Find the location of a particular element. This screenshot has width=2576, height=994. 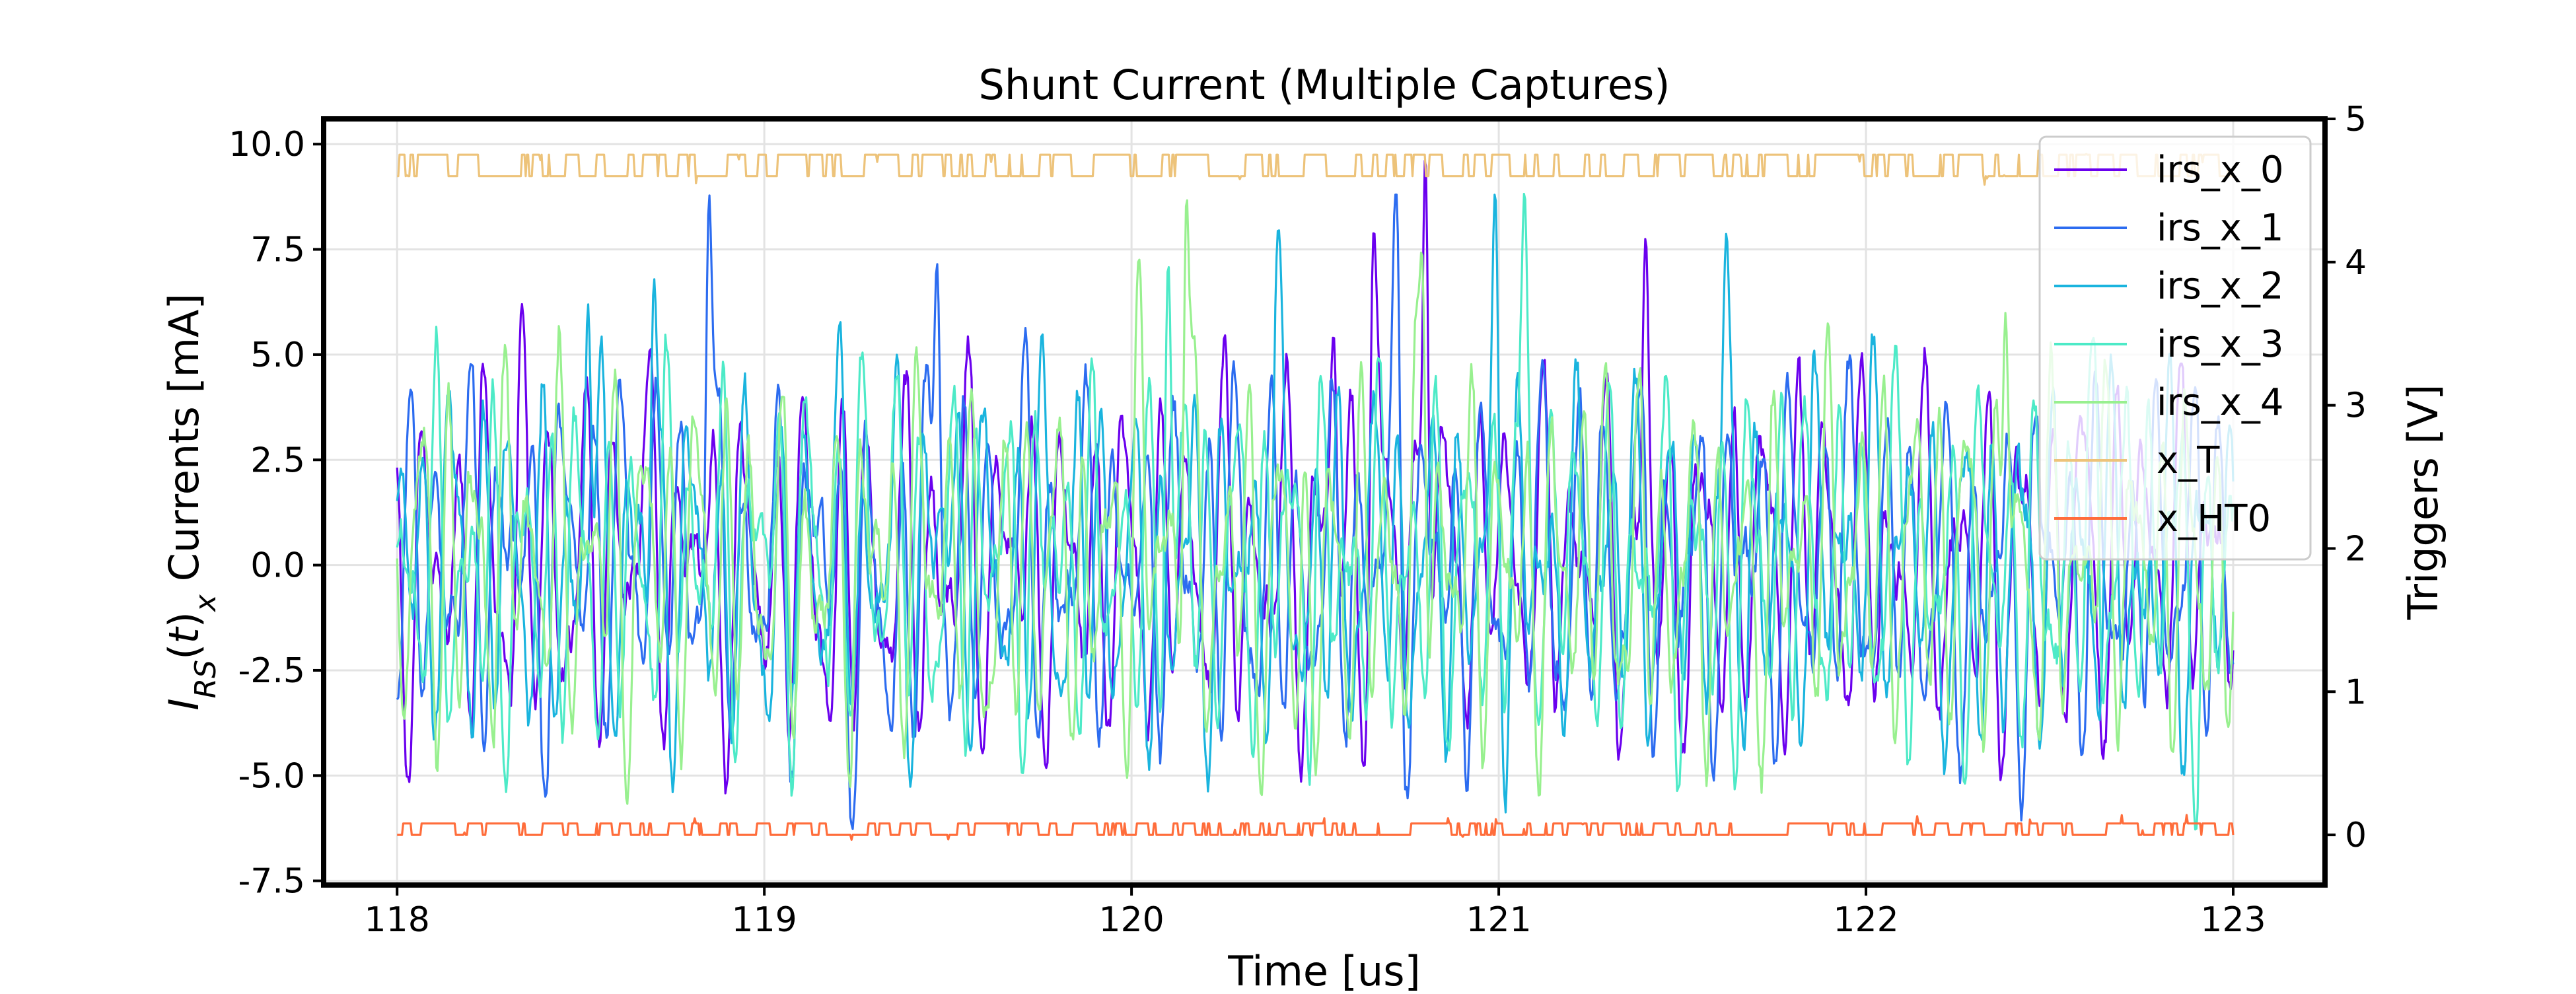

y-tick-label-left: -7.5 is located at coordinates (272, 882).